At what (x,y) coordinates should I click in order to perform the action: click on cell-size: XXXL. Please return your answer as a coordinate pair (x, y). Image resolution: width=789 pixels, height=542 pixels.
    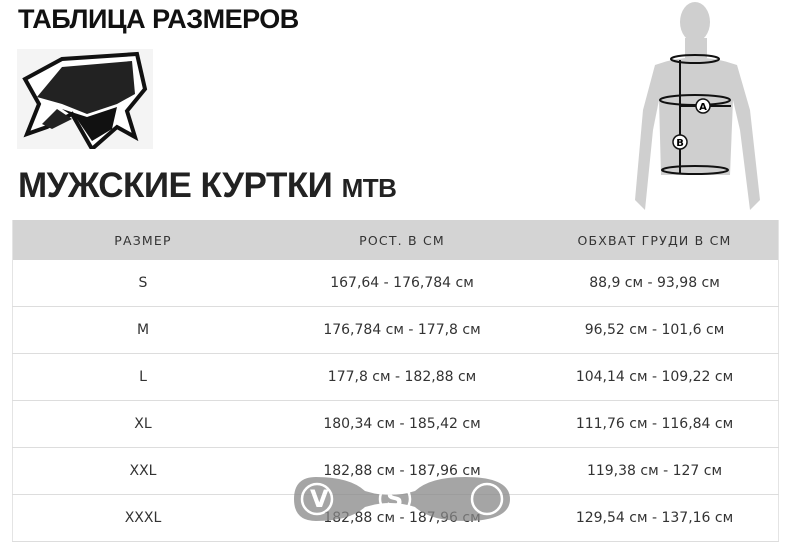
    Looking at the image, I should click on (142, 518).